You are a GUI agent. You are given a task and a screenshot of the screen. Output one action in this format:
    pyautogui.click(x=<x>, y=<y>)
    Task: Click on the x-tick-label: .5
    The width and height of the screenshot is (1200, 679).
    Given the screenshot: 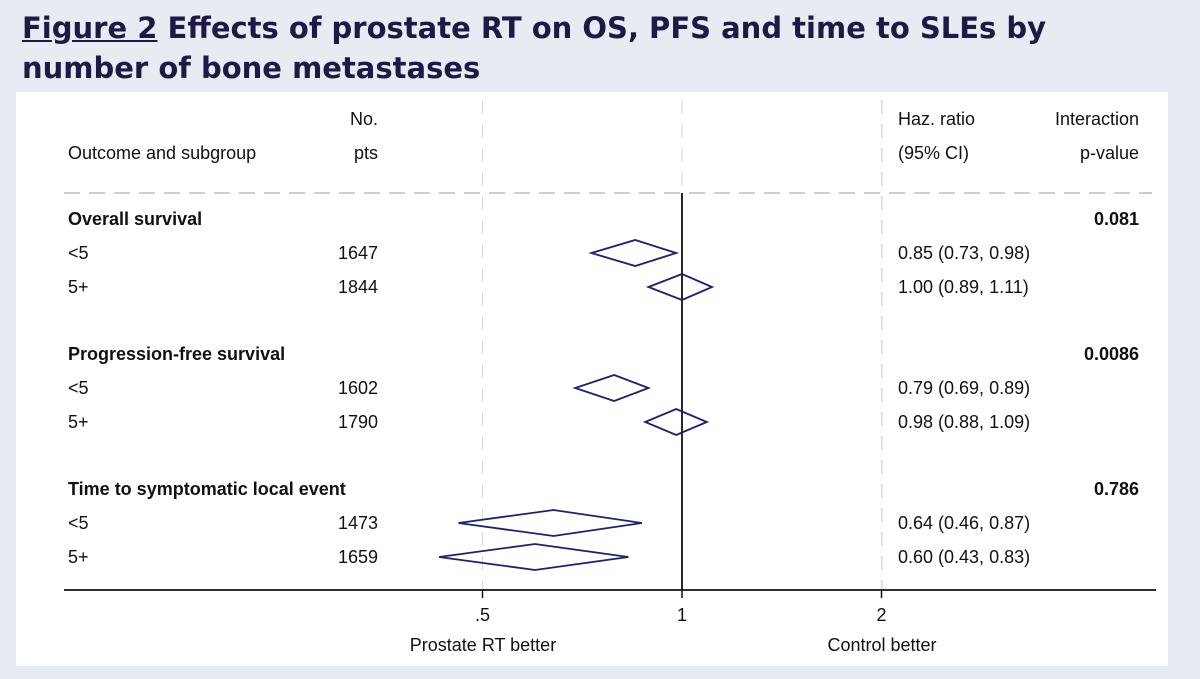 What is the action you would take?
    pyautogui.click(x=482, y=615)
    